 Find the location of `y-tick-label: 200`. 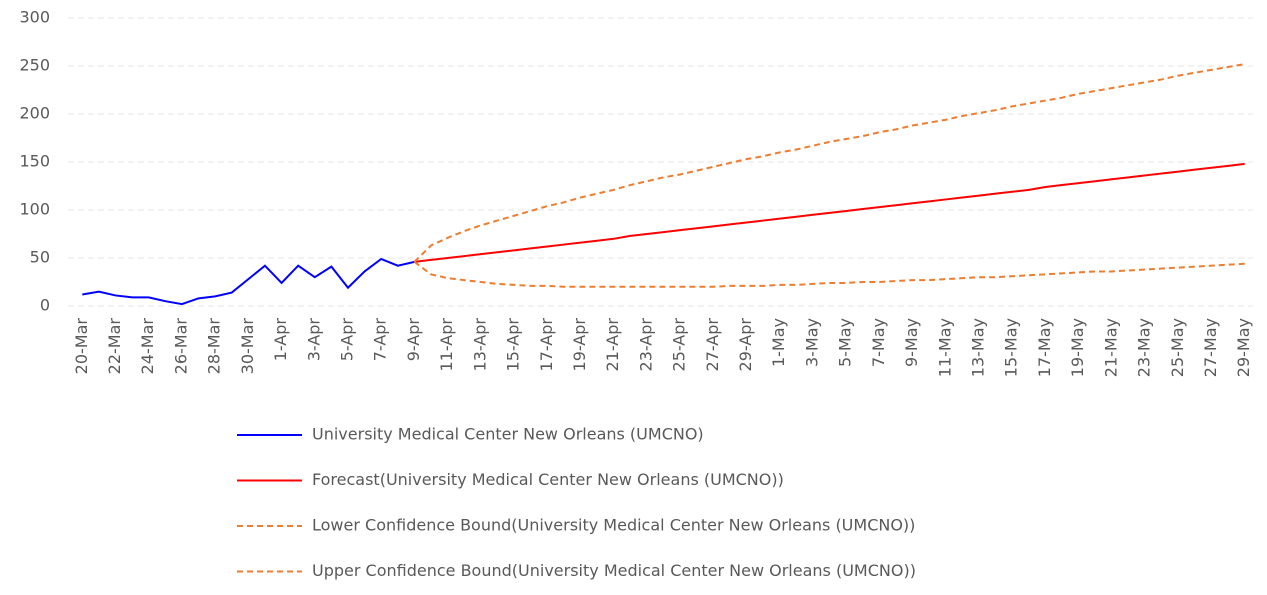

y-tick-label: 200 is located at coordinates (34, 113).